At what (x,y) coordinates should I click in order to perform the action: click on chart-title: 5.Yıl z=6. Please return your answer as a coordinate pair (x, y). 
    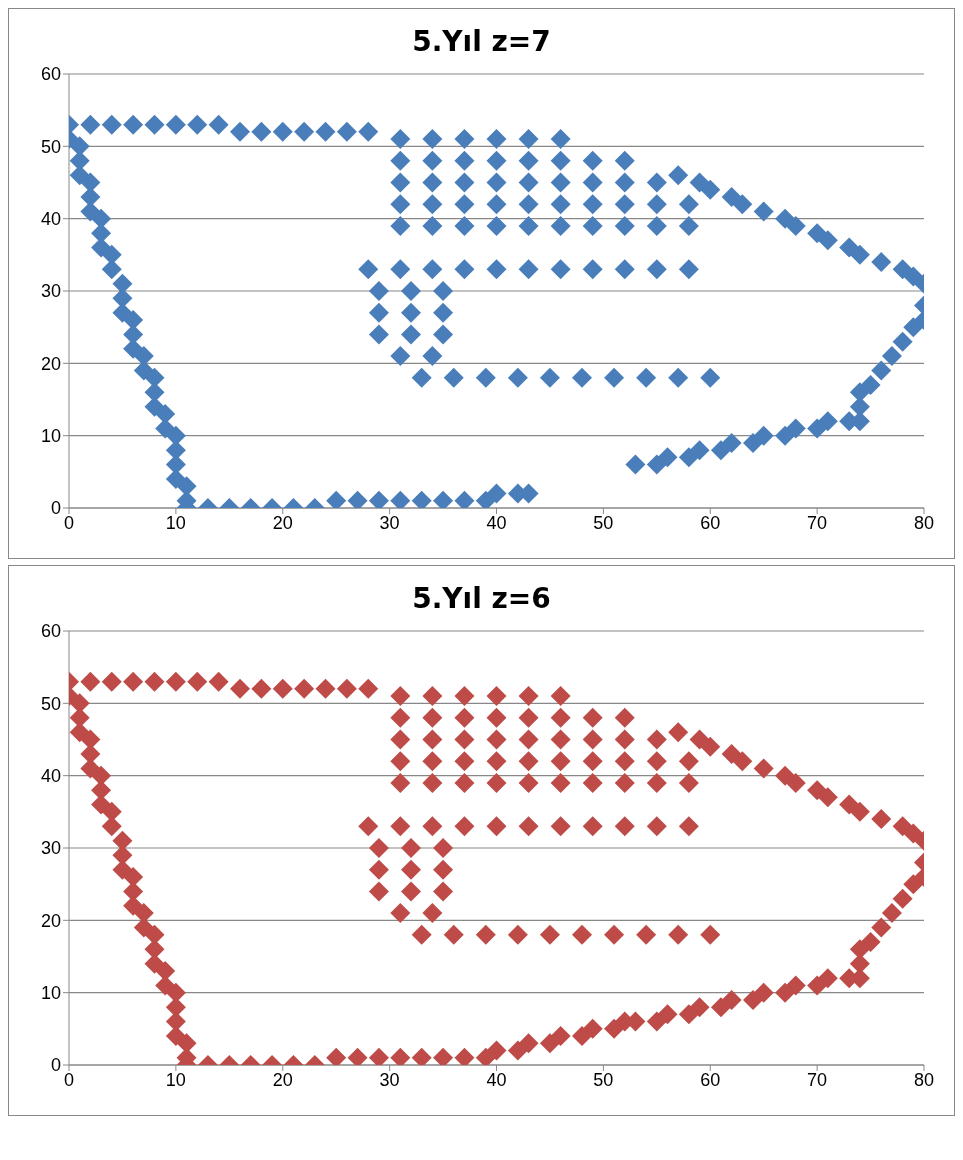
    Looking at the image, I should click on (481, 598).